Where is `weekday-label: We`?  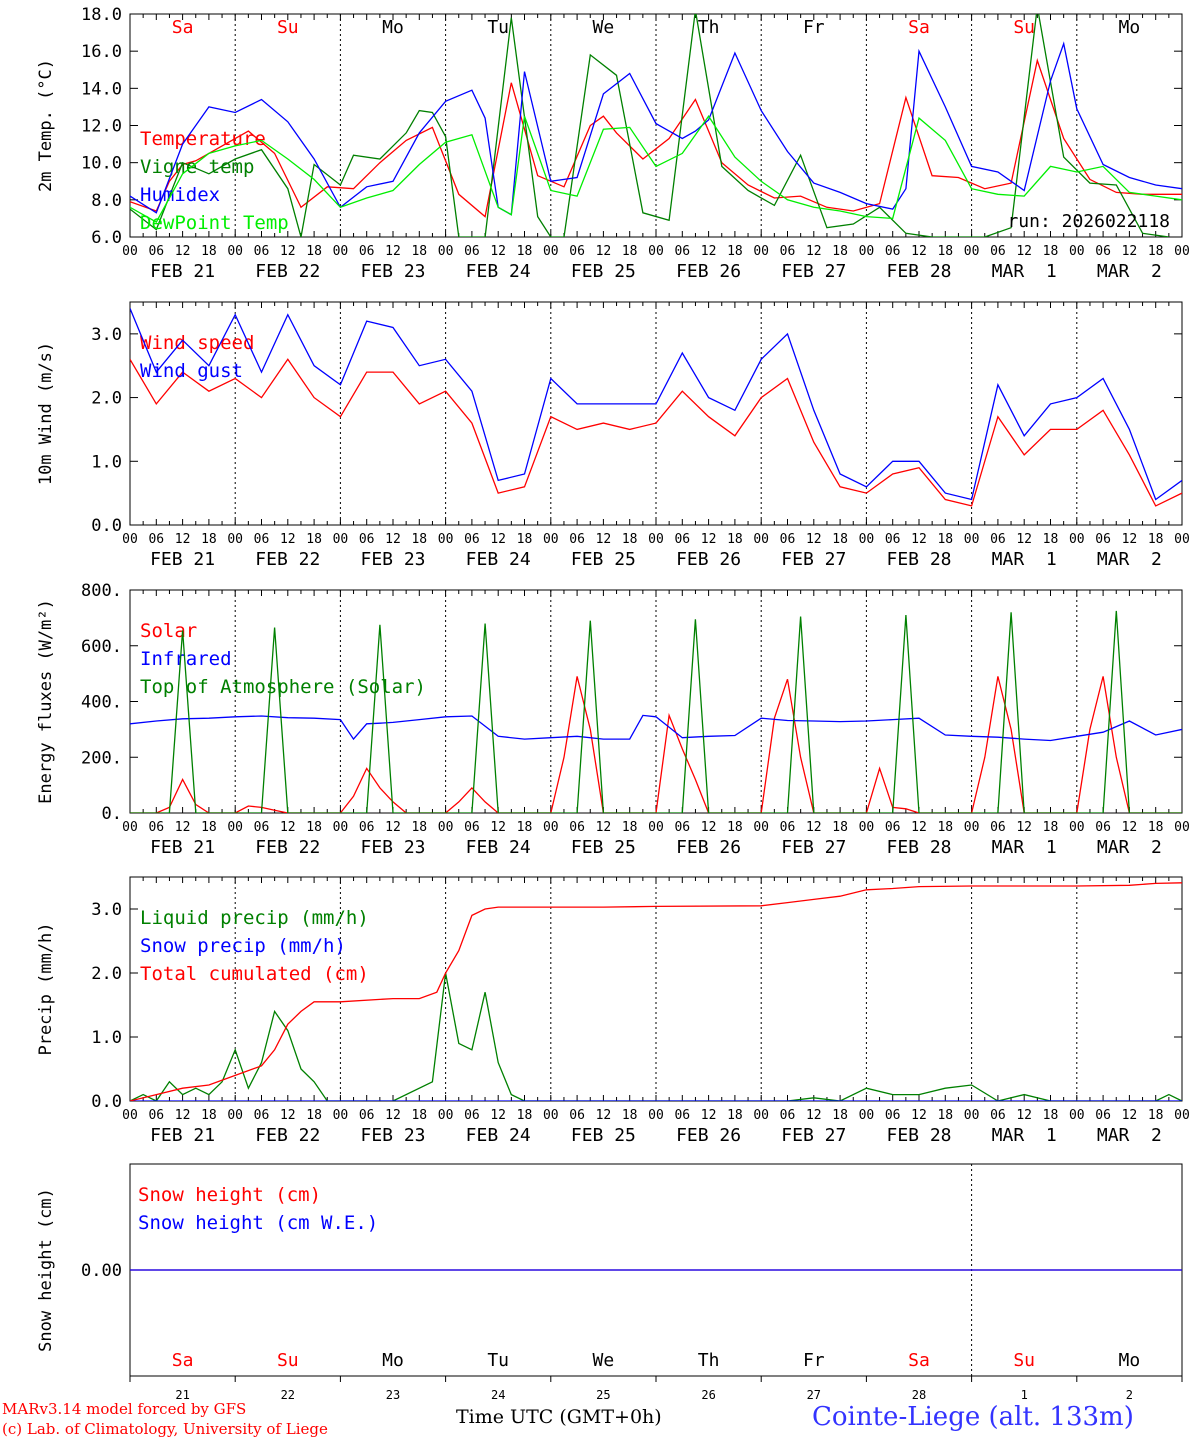 weekday-label: We is located at coordinates (604, 27).